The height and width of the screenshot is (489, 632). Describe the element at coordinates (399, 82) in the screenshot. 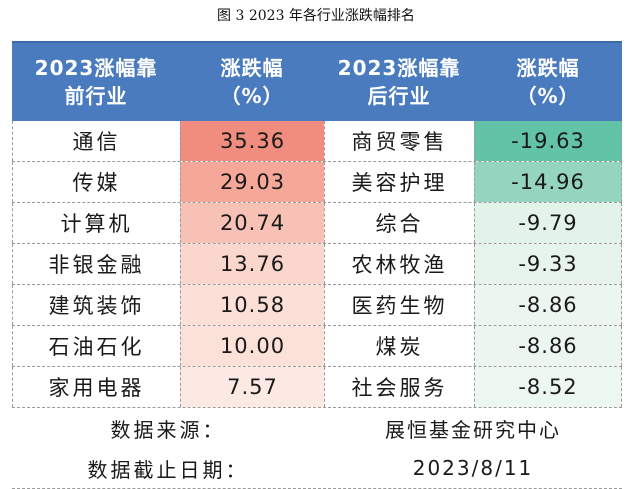

I see `header-bottom-industry: 2023涨幅靠 后行业` at that location.